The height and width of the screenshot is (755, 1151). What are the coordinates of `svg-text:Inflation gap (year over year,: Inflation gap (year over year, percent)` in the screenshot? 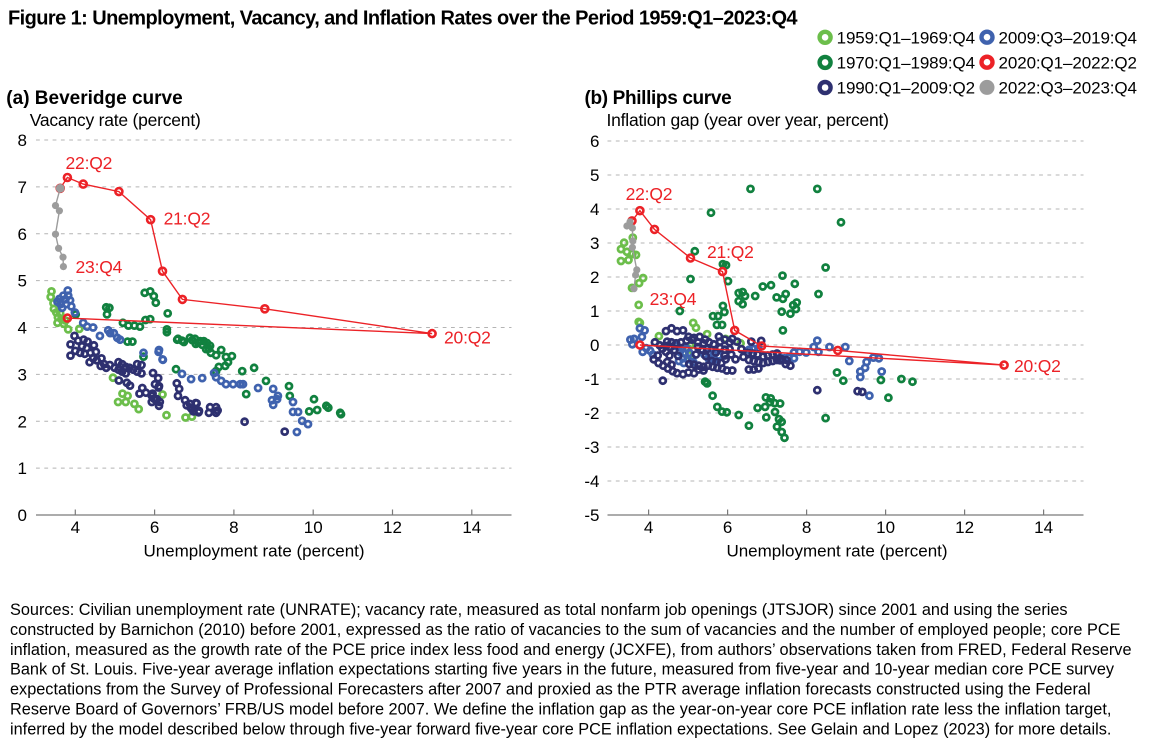 It's located at (748, 120).